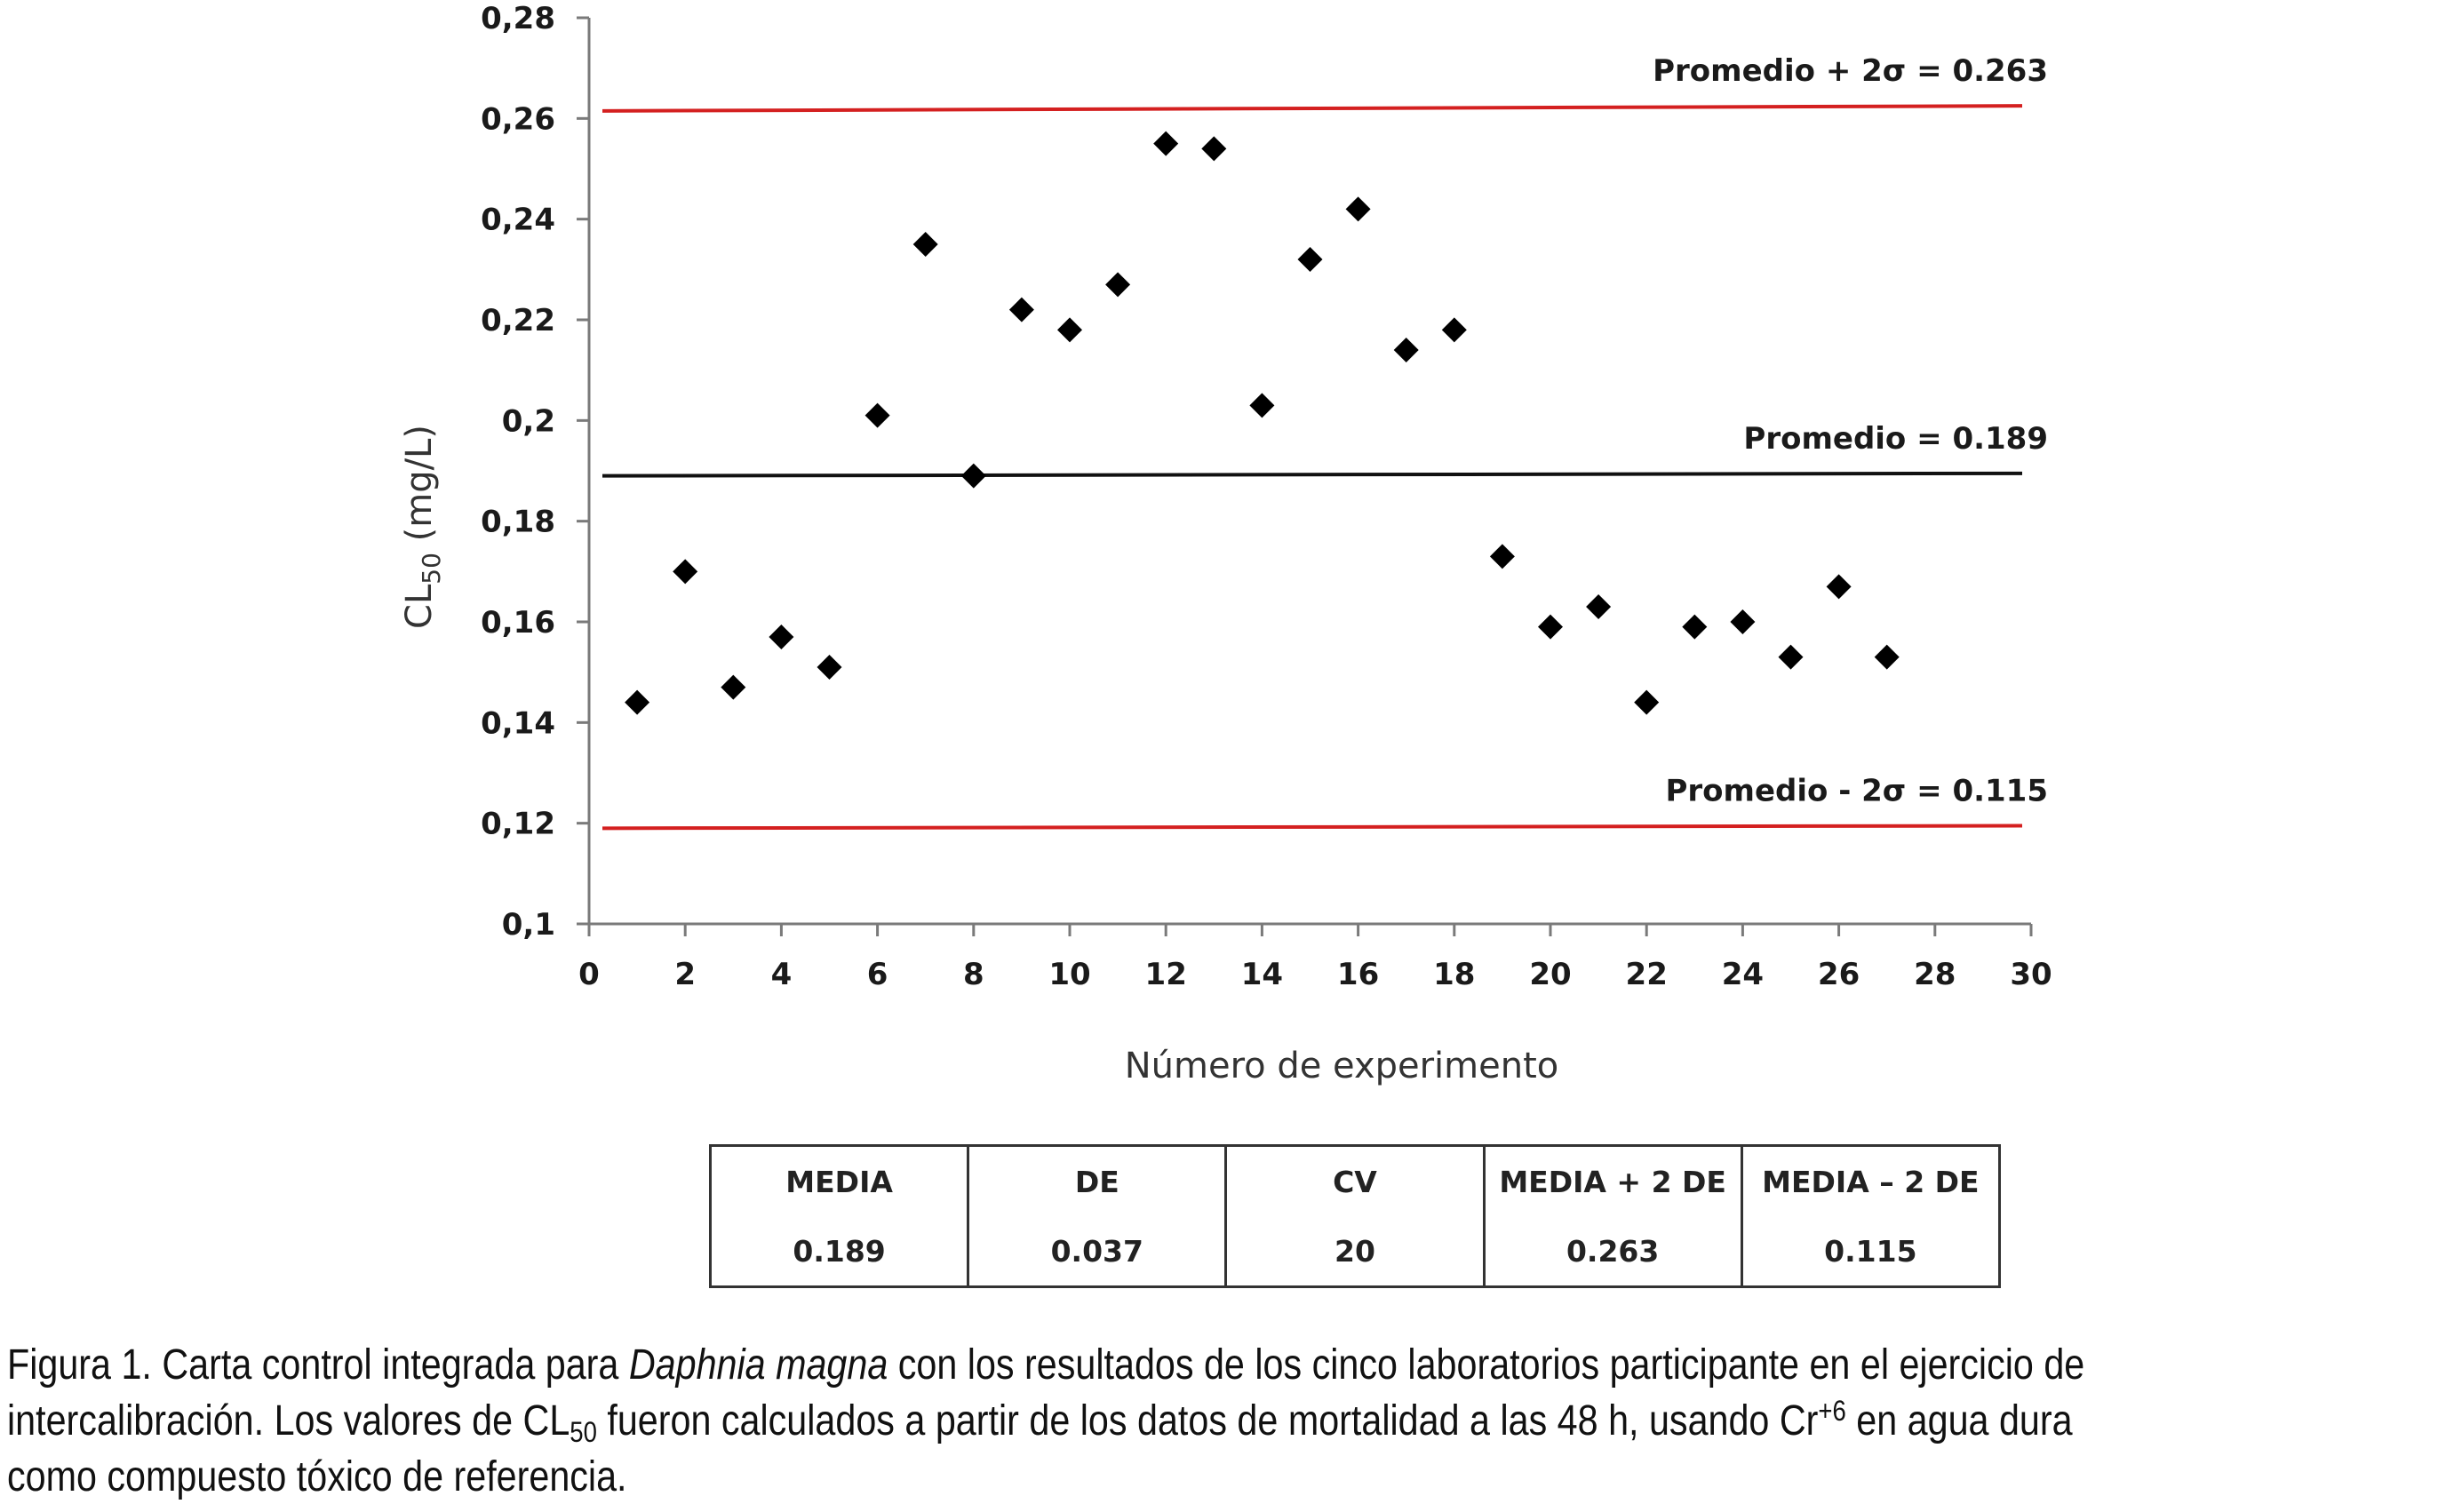 This screenshot has width=2446, height=1512. What do you see at coordinates (518, 320) in the screenshot?
I see `y-tick-label: 0,22` at bounding box center [518, 320].